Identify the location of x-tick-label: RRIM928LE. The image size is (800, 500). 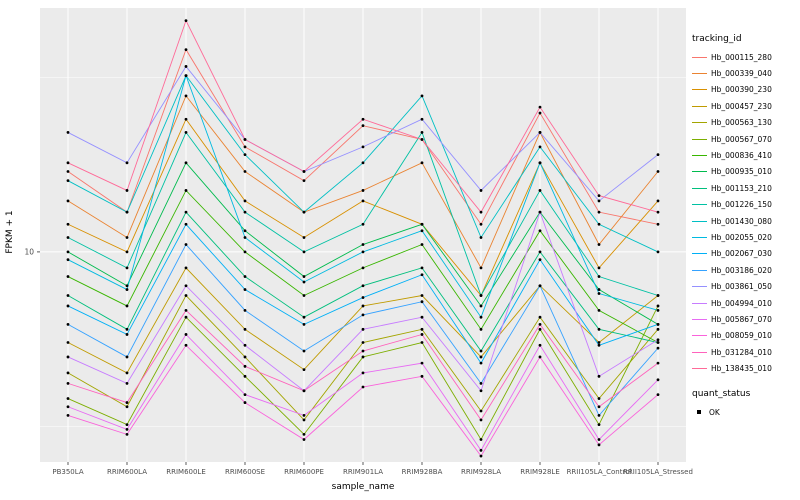
(540, 472).